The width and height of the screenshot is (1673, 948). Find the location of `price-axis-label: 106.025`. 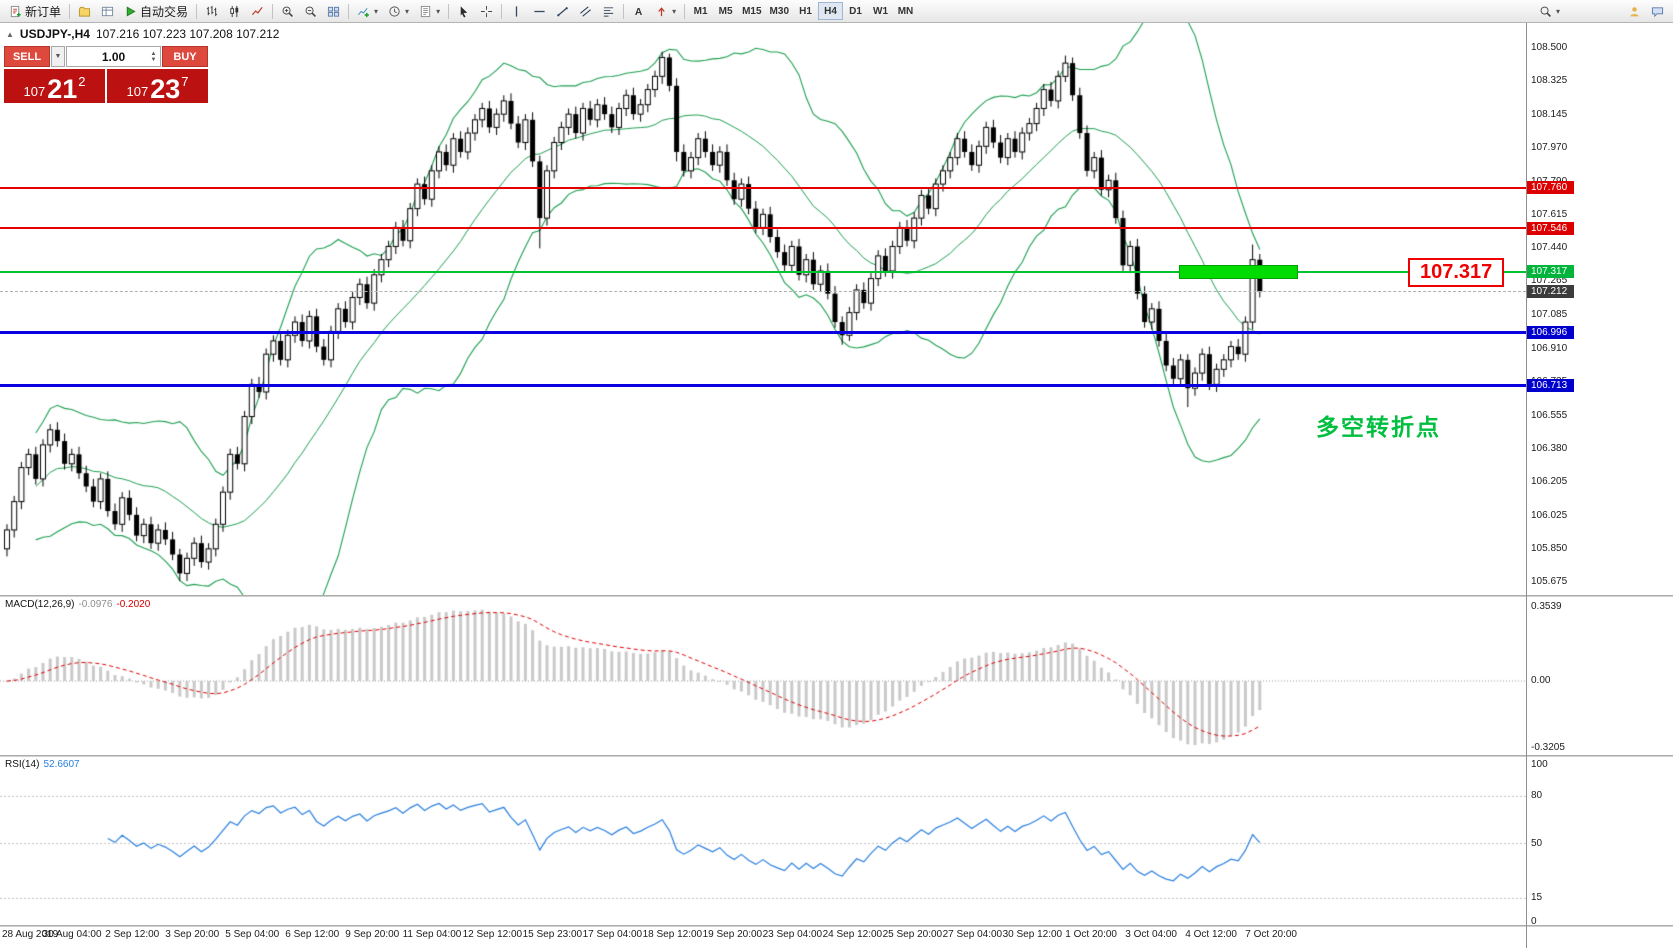

price-axis-label: 106.025 is located at coordinates (1549, 515).